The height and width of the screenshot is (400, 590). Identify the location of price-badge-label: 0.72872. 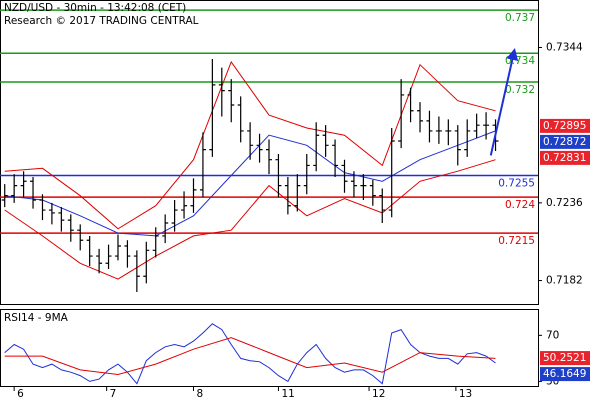
(564, 142).